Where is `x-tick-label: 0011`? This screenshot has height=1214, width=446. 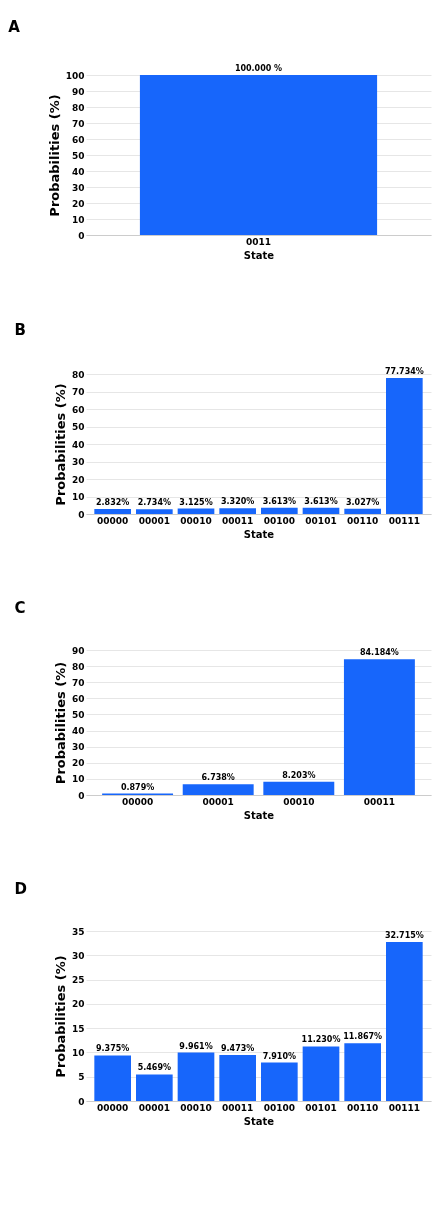
x-tick-label: 0011 is located at coordinates (258, 241).